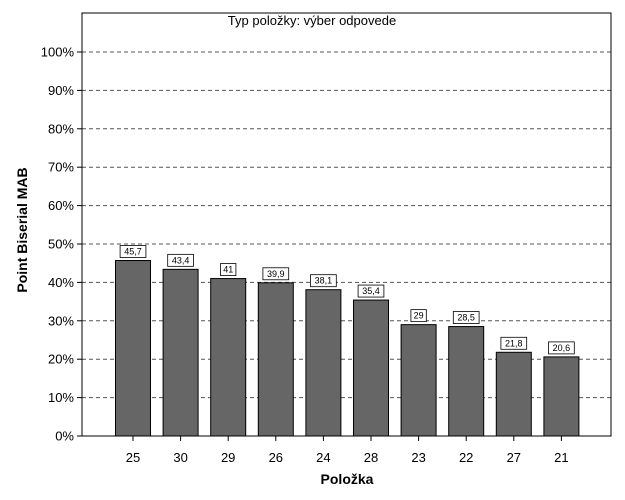  What do you see at coordinates (418, 457) in the screenshot?
I see `x-tick-label: 23` at bounding box center [418, 457].